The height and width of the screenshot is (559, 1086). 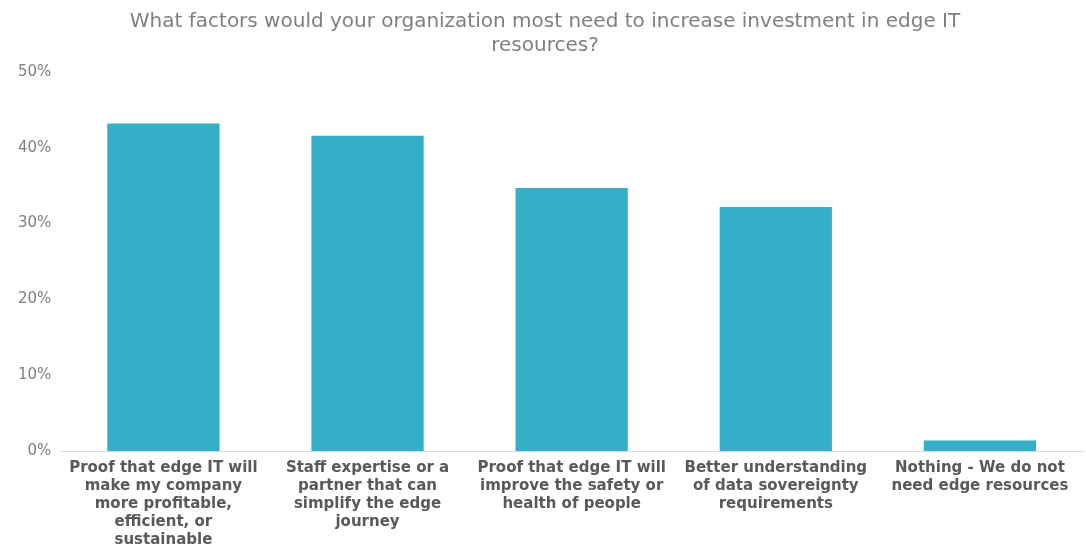 What do you see at coordinates (35, 70) in the screenshot?
I see `y-tick-label: 50%` at bounding box center [35, 70].